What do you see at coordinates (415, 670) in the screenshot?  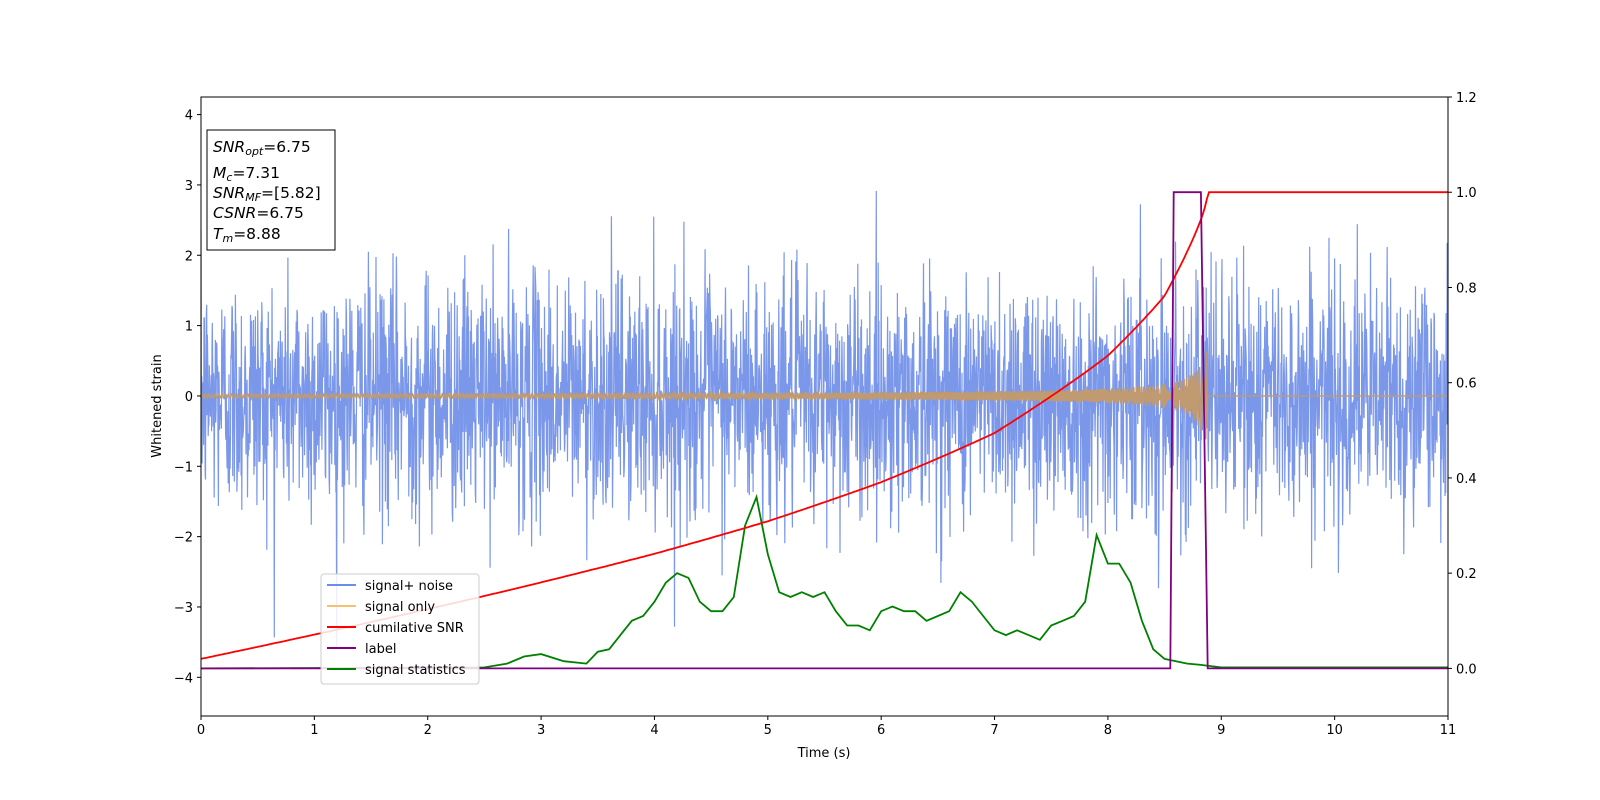 I see `legend-label-signal-statistics: signal statistics` at bounding box center [415, 670].